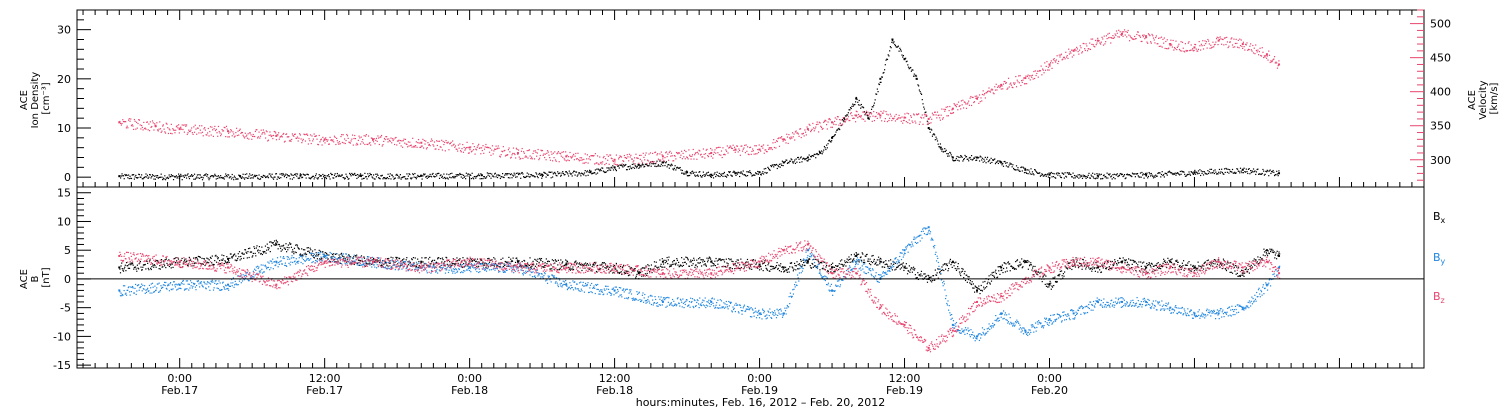  What do you see at coordinates (155, 125) in the screenshot?
I see `velocity-point` at bounding box center [155, 125].